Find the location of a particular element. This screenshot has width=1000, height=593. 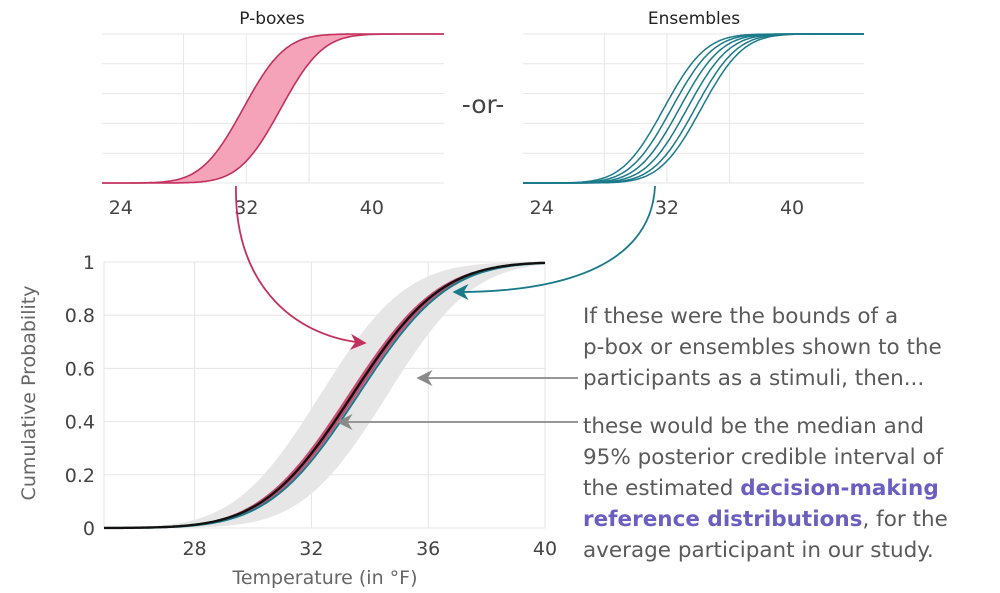

main-y-tick-0.4: 0.4 is located at coordinates (80, 423).